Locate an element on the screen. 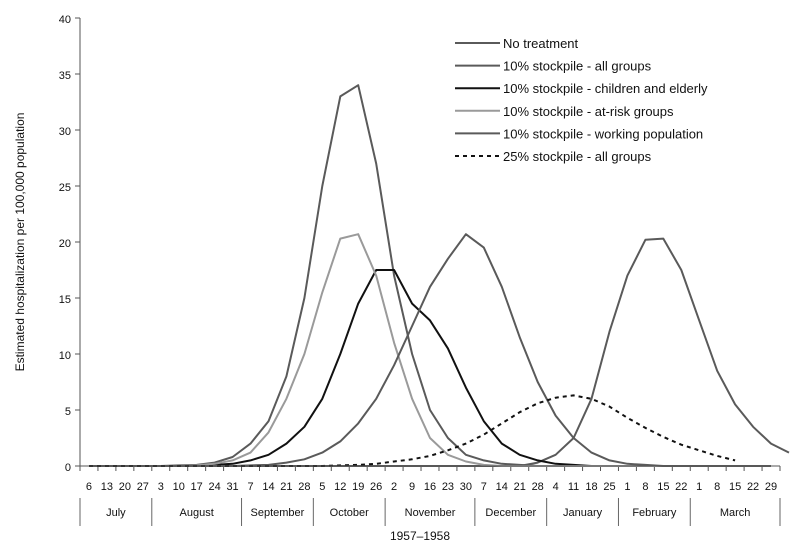 This screenshot has height=547, width=795. x-tick-label: 27 is located at coordinates (143, 487).